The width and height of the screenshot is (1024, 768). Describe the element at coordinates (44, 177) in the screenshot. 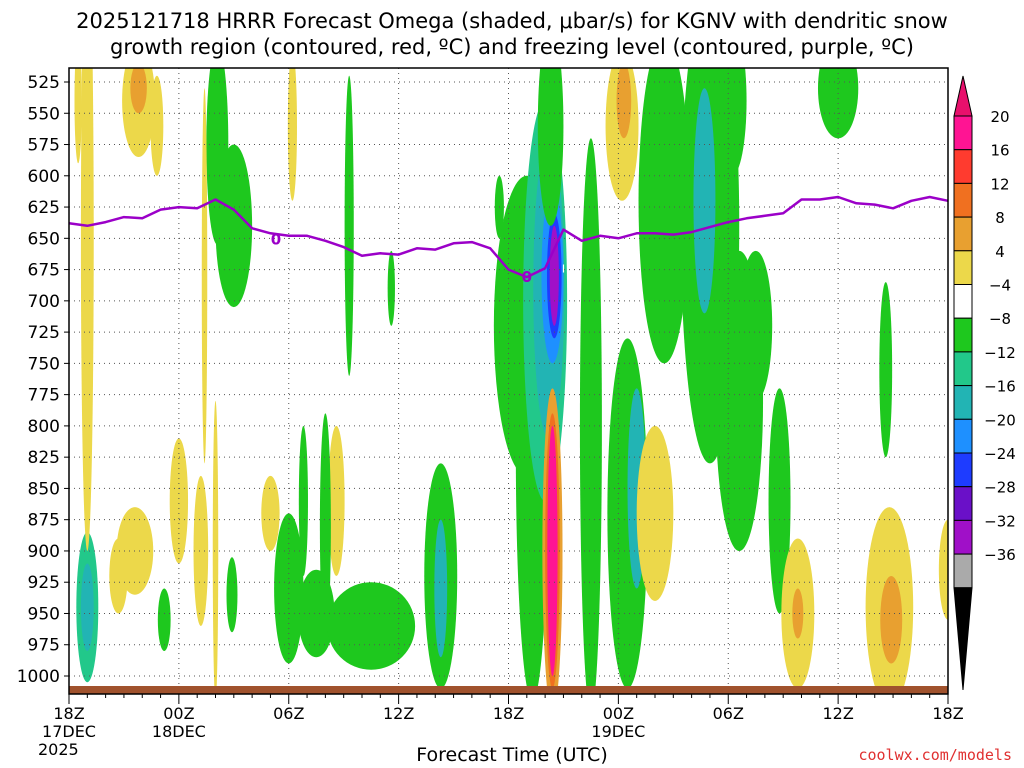

I see `y-tick-label: 600` at that location.